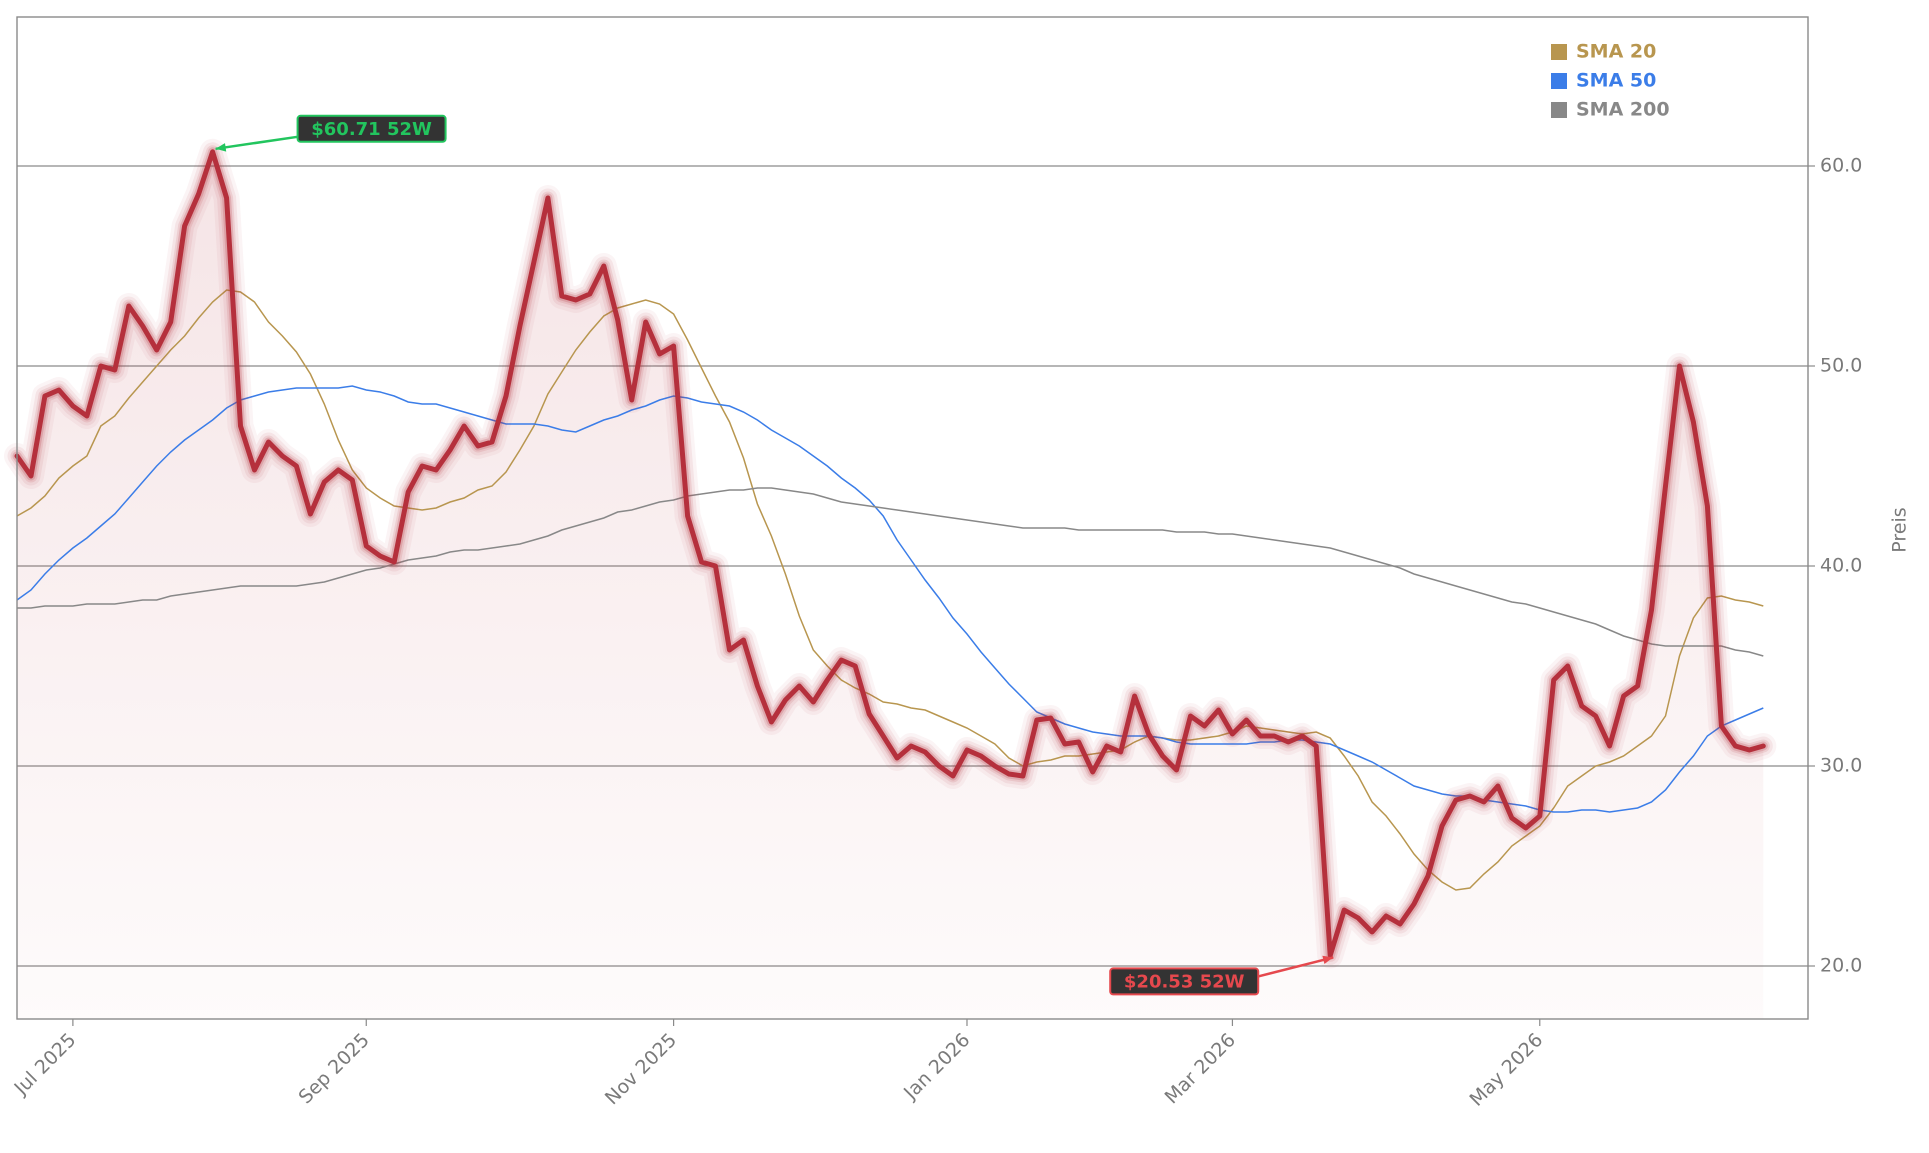 The width and height of the screenshot is (1929, 1153). What do you see at coordinates (1616, 81) in the screenshot?
I see `legend-text: SMA 50` at bounding box center [1616, 81].